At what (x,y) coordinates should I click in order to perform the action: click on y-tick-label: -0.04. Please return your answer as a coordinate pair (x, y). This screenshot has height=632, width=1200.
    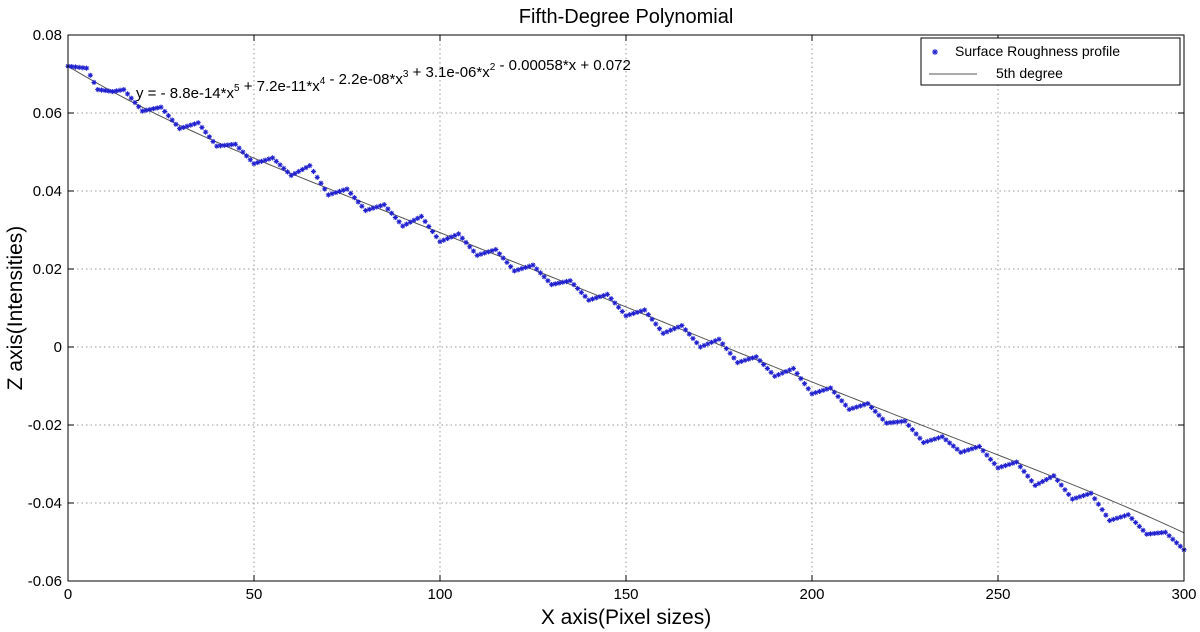
    Looking at the image, I should click on (45, 503).